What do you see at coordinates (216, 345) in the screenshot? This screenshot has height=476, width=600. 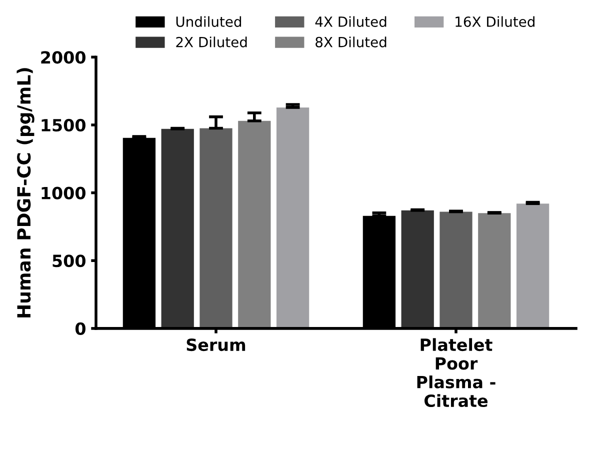 I see `x-tick-label: Serum` at bounding box center [216, 345].